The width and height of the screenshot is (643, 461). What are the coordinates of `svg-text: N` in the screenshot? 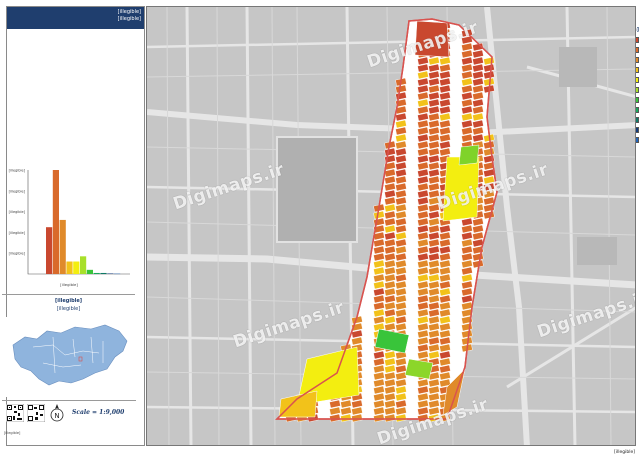 It's located at (56, 416).